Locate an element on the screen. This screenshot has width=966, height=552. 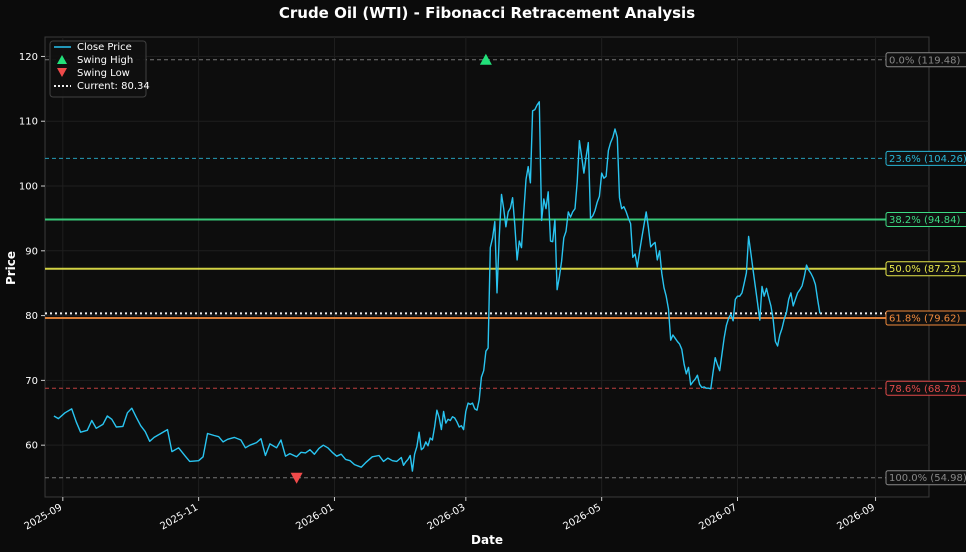
fib-label: 50.0% (87.23) is located at coordinates (924, 269).